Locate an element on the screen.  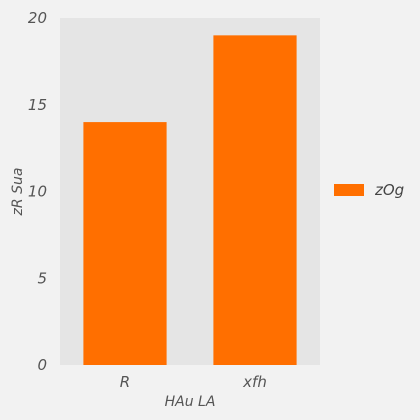
x-tick-label: xfh is located at coordinates (254, 382).